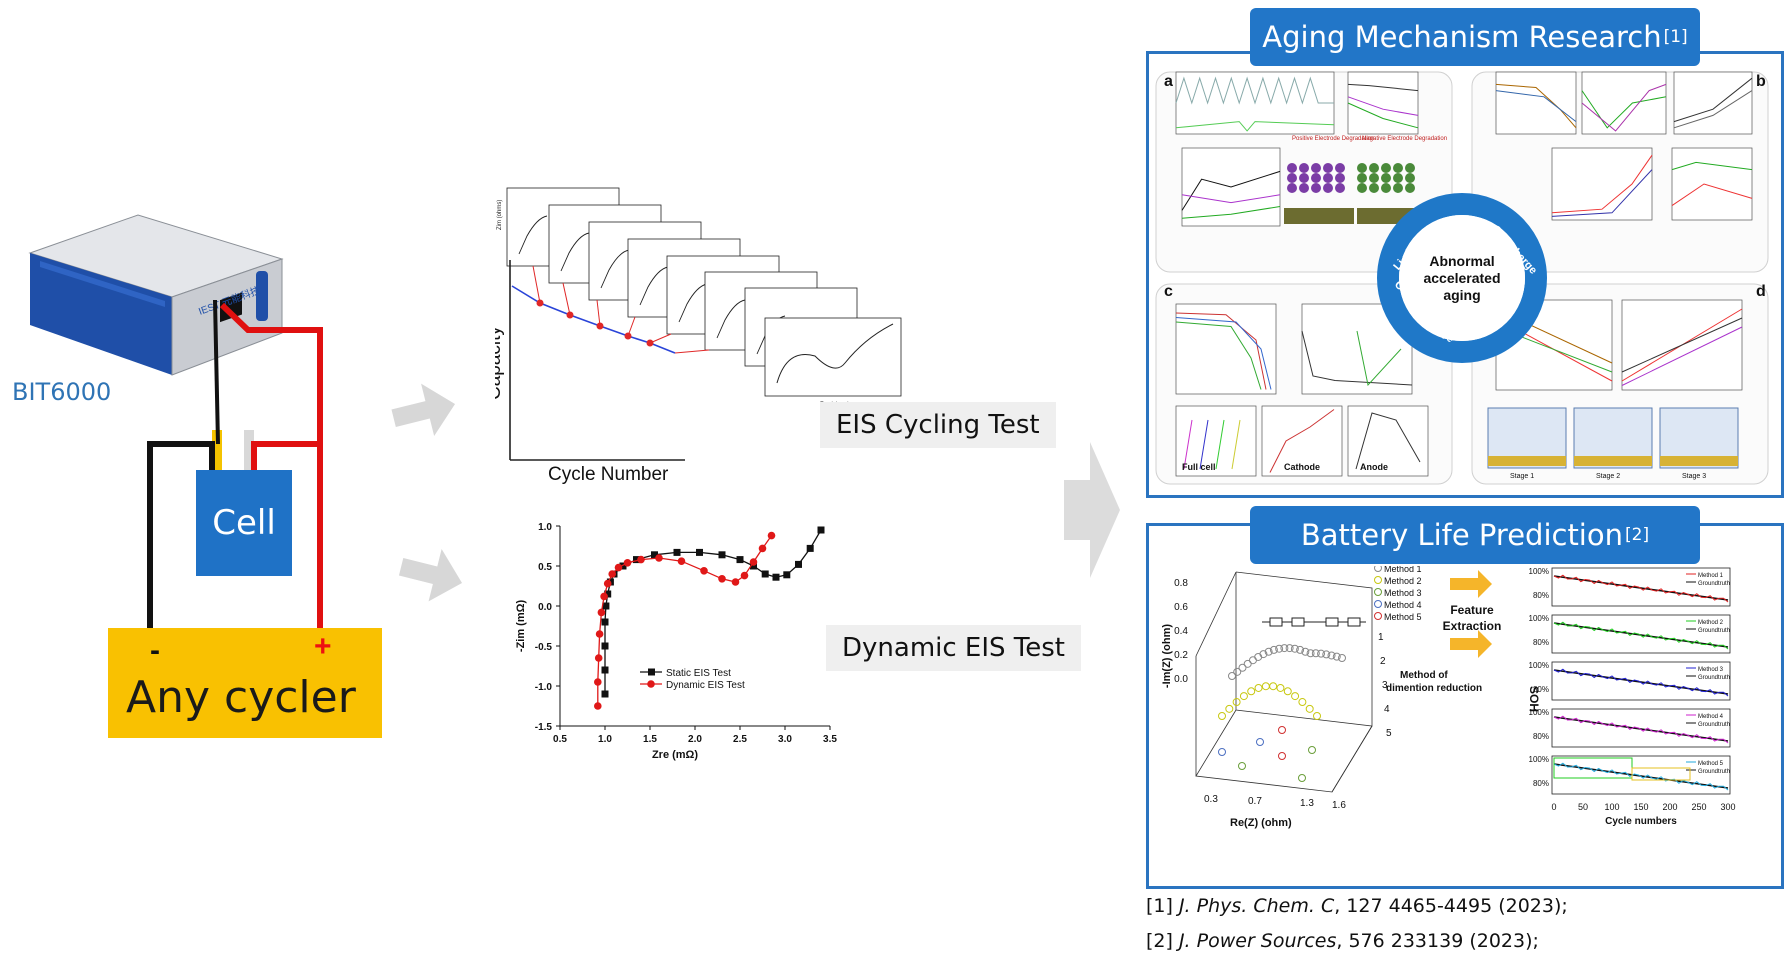 This screenshot has height=960, width=1785. Describe the element at coordinates (785, 739) in the screenshot. I see `x-tick-label: 3.0` at that location.